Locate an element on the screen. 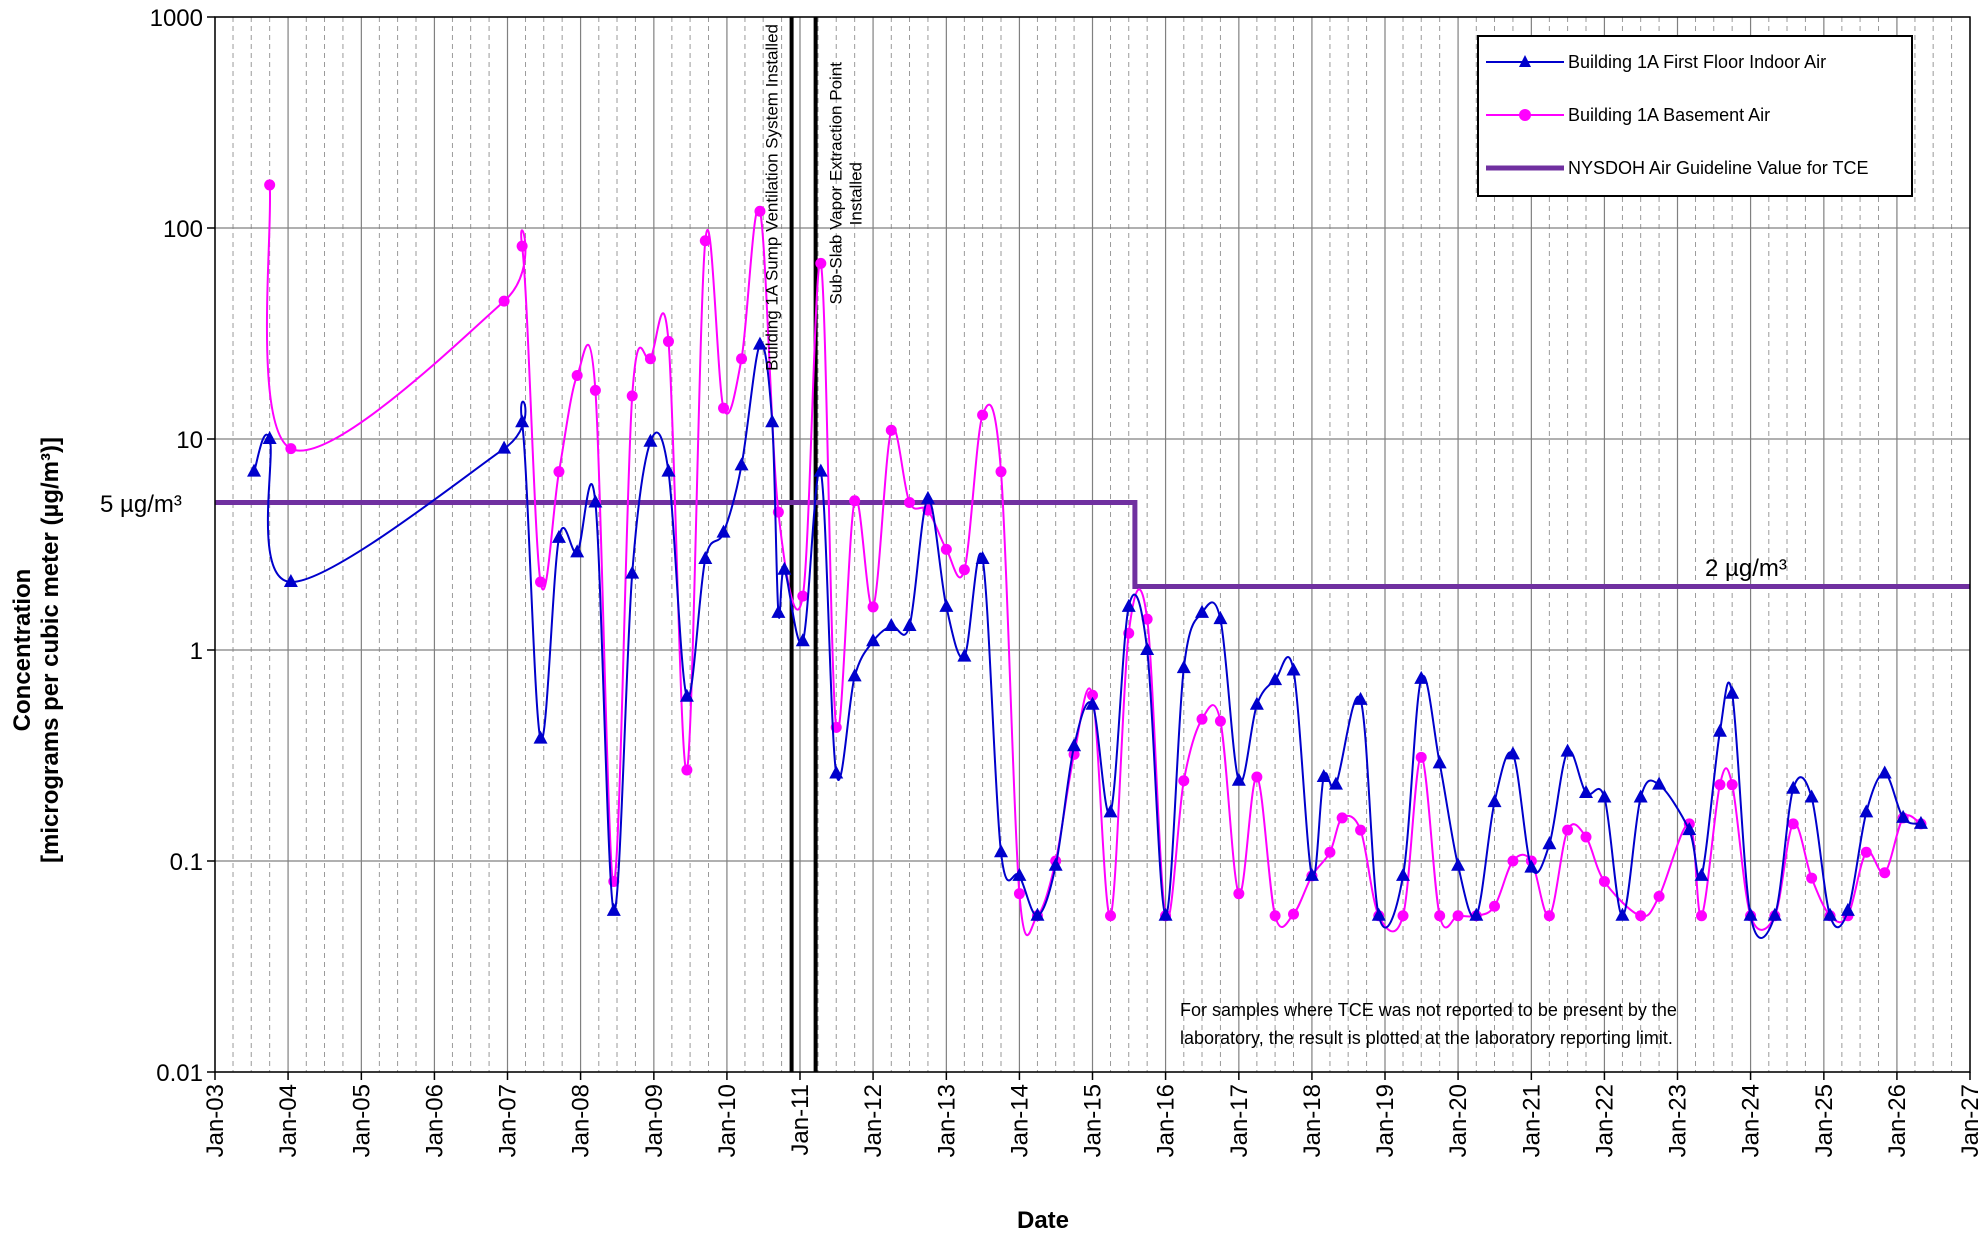 This screenshot has height=1237, width=1986. x-tick-label: Jan-06 is located at coordinates (434, 1120).